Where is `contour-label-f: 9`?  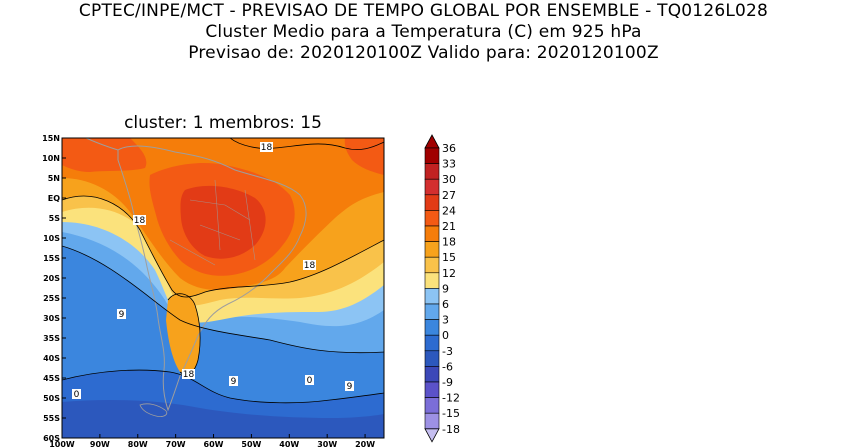
contour-label-f: 9 is located at coordinates (233, 381).